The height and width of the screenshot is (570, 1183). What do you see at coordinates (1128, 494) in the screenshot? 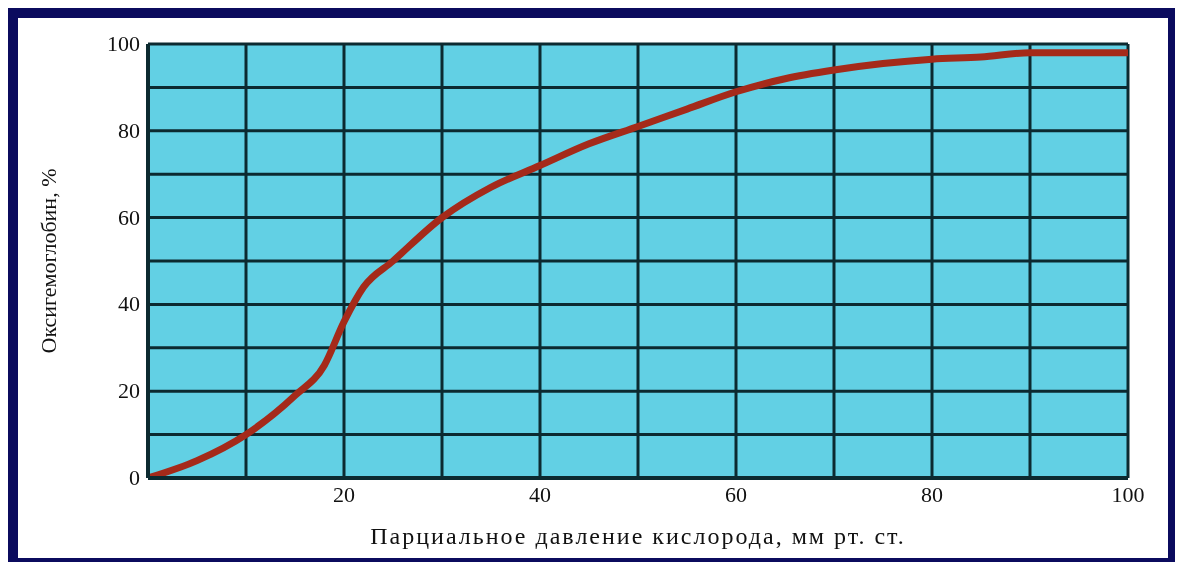
I see `x-tick-label: 100` at bounding box center [1128, 494].